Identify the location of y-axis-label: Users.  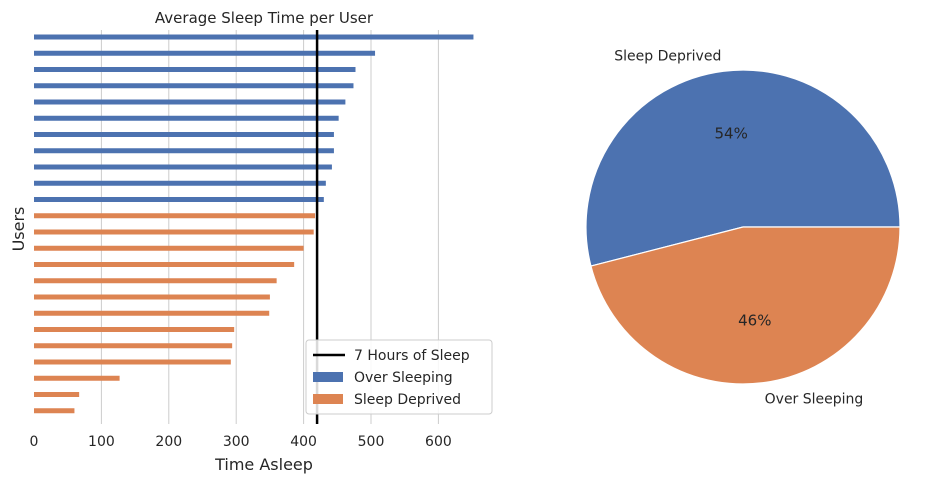
(18, 229).